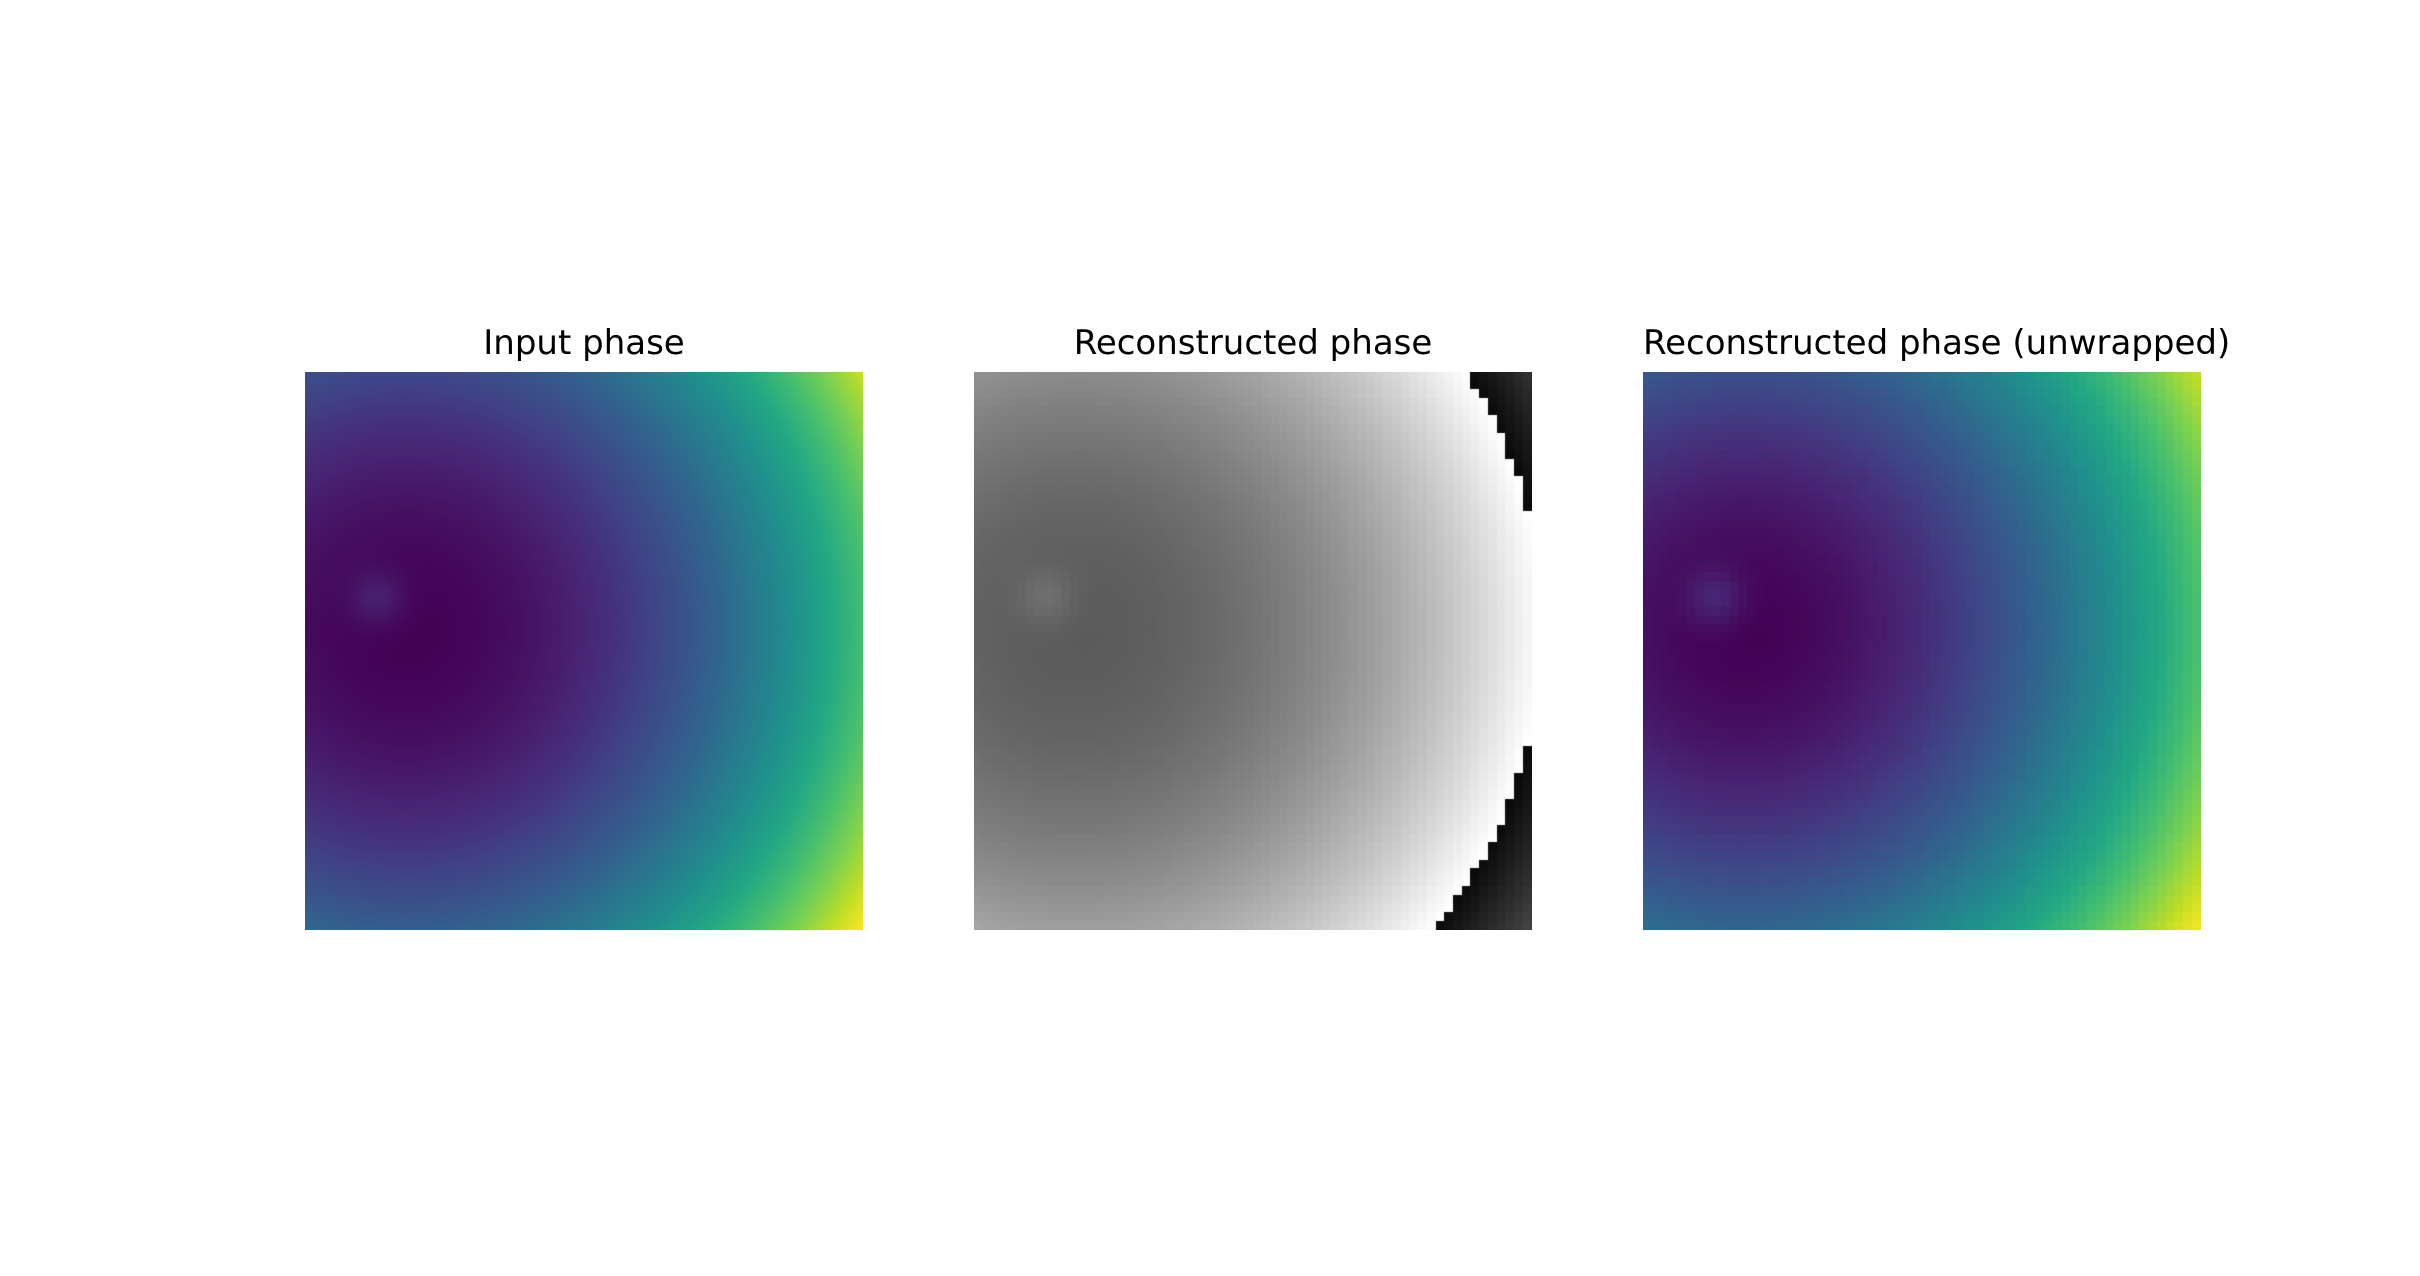 The width and height of the screenshot is (2420, 1276). I want to click on unwrapped-phase-panel: Reconstructed phase (unwrapped), so click(1937, 625).